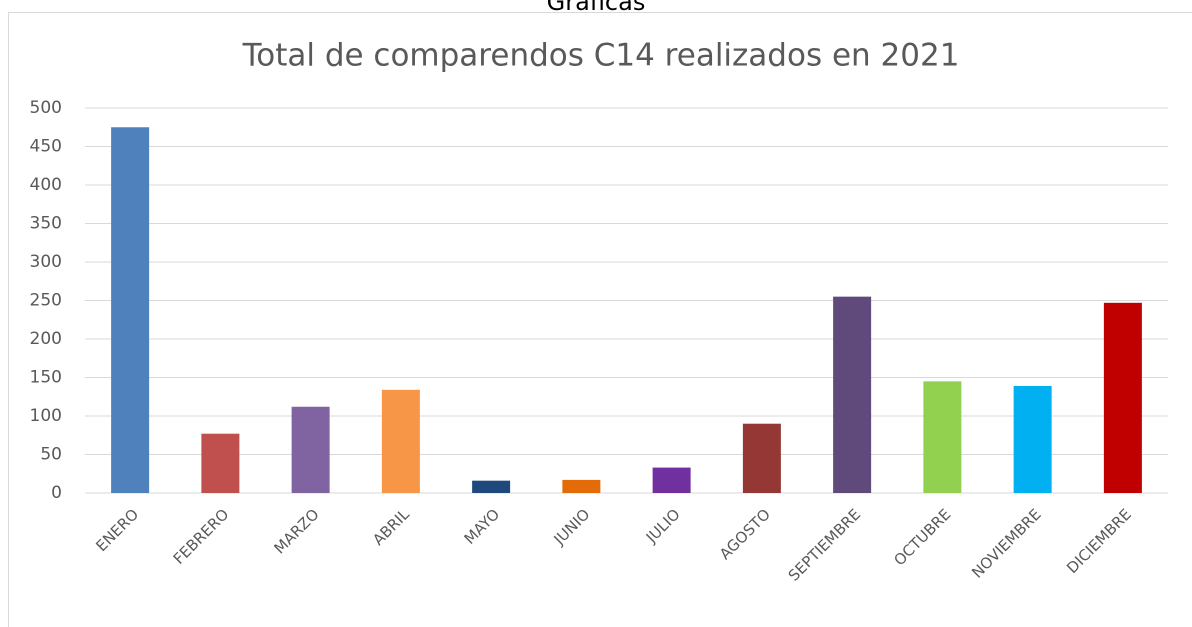 Image resolution: width=1192 pixels, height=627 pixels. Describe the element at coordinates (572, 527) in the screenshot. I see `x-tick-label: JUNIO` at that location.